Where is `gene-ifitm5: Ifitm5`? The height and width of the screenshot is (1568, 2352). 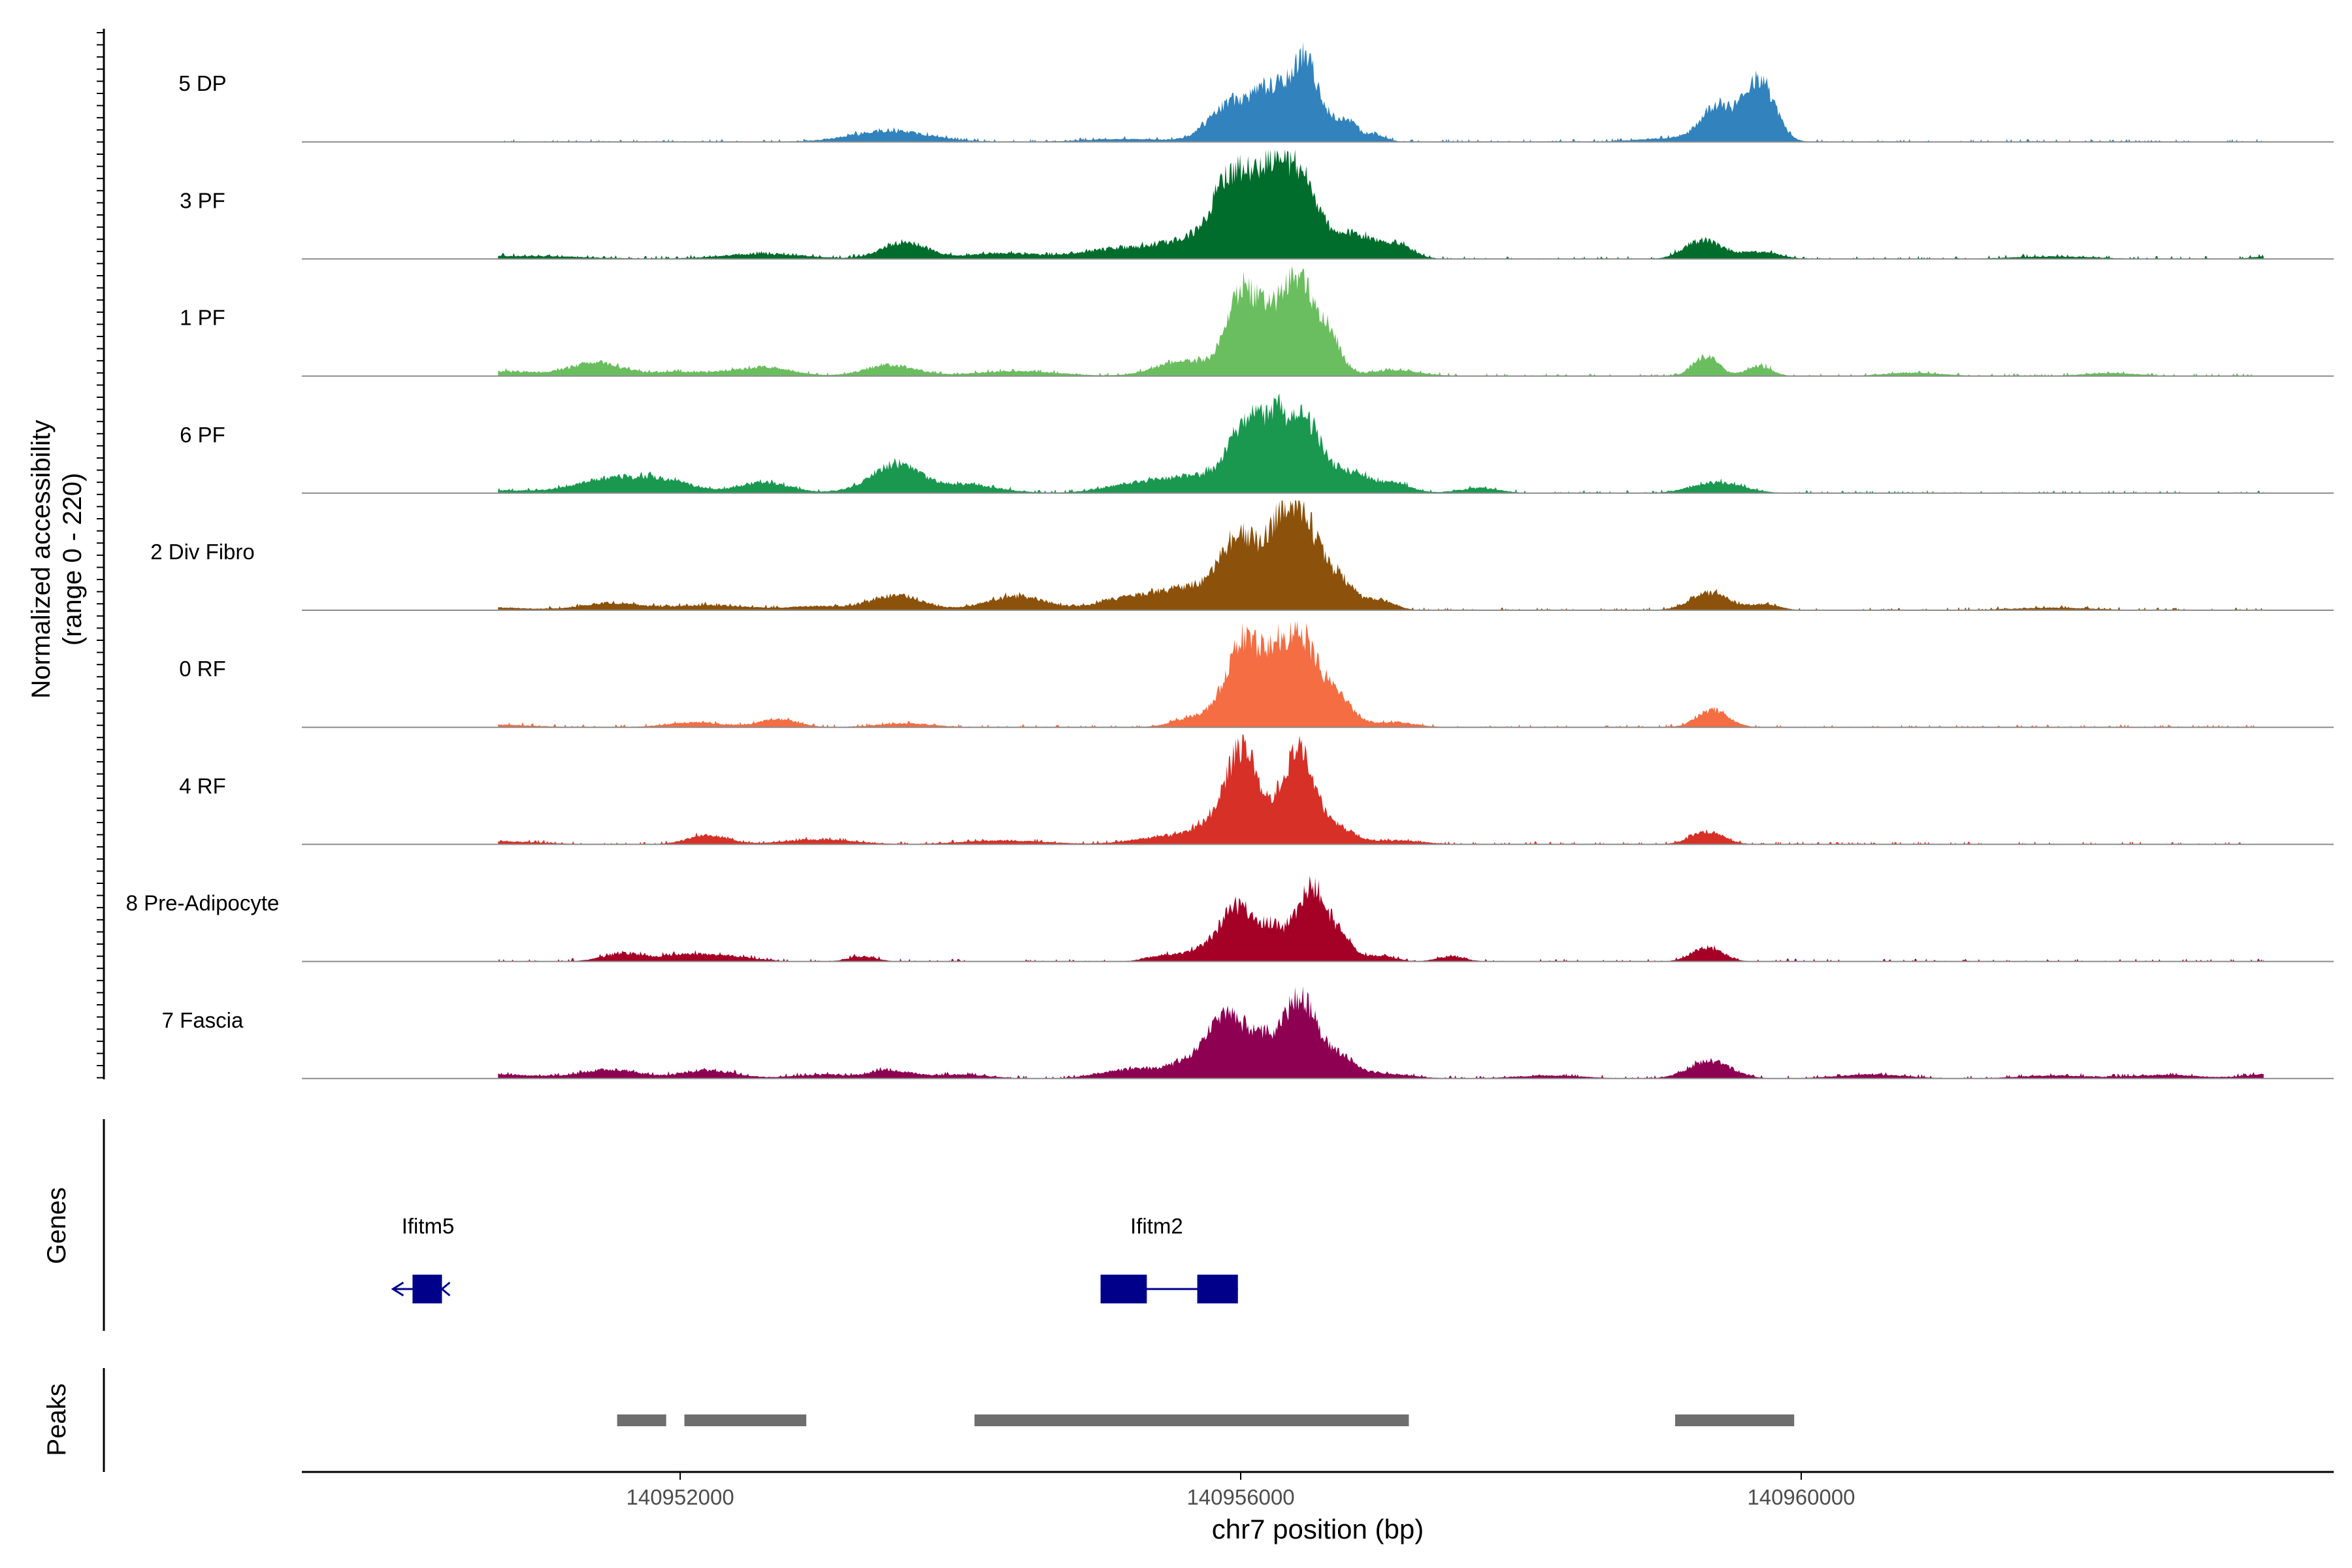
gene-ifitm5: Ifitm5 is located at coordinates (423, 1258).